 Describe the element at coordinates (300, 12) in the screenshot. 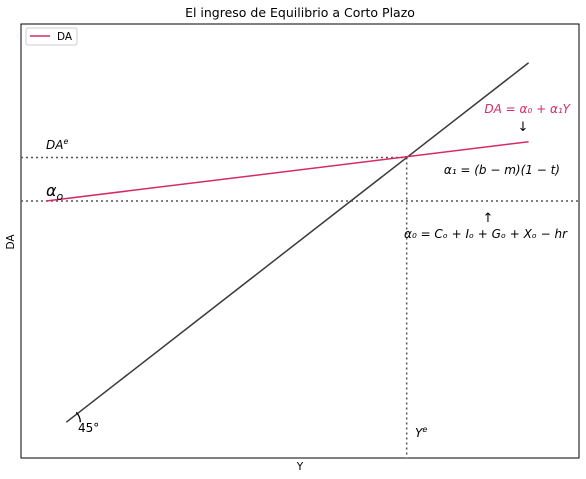

I see `chart-title: El ingreso de Equilibrio a Corto Plazo` at that location.